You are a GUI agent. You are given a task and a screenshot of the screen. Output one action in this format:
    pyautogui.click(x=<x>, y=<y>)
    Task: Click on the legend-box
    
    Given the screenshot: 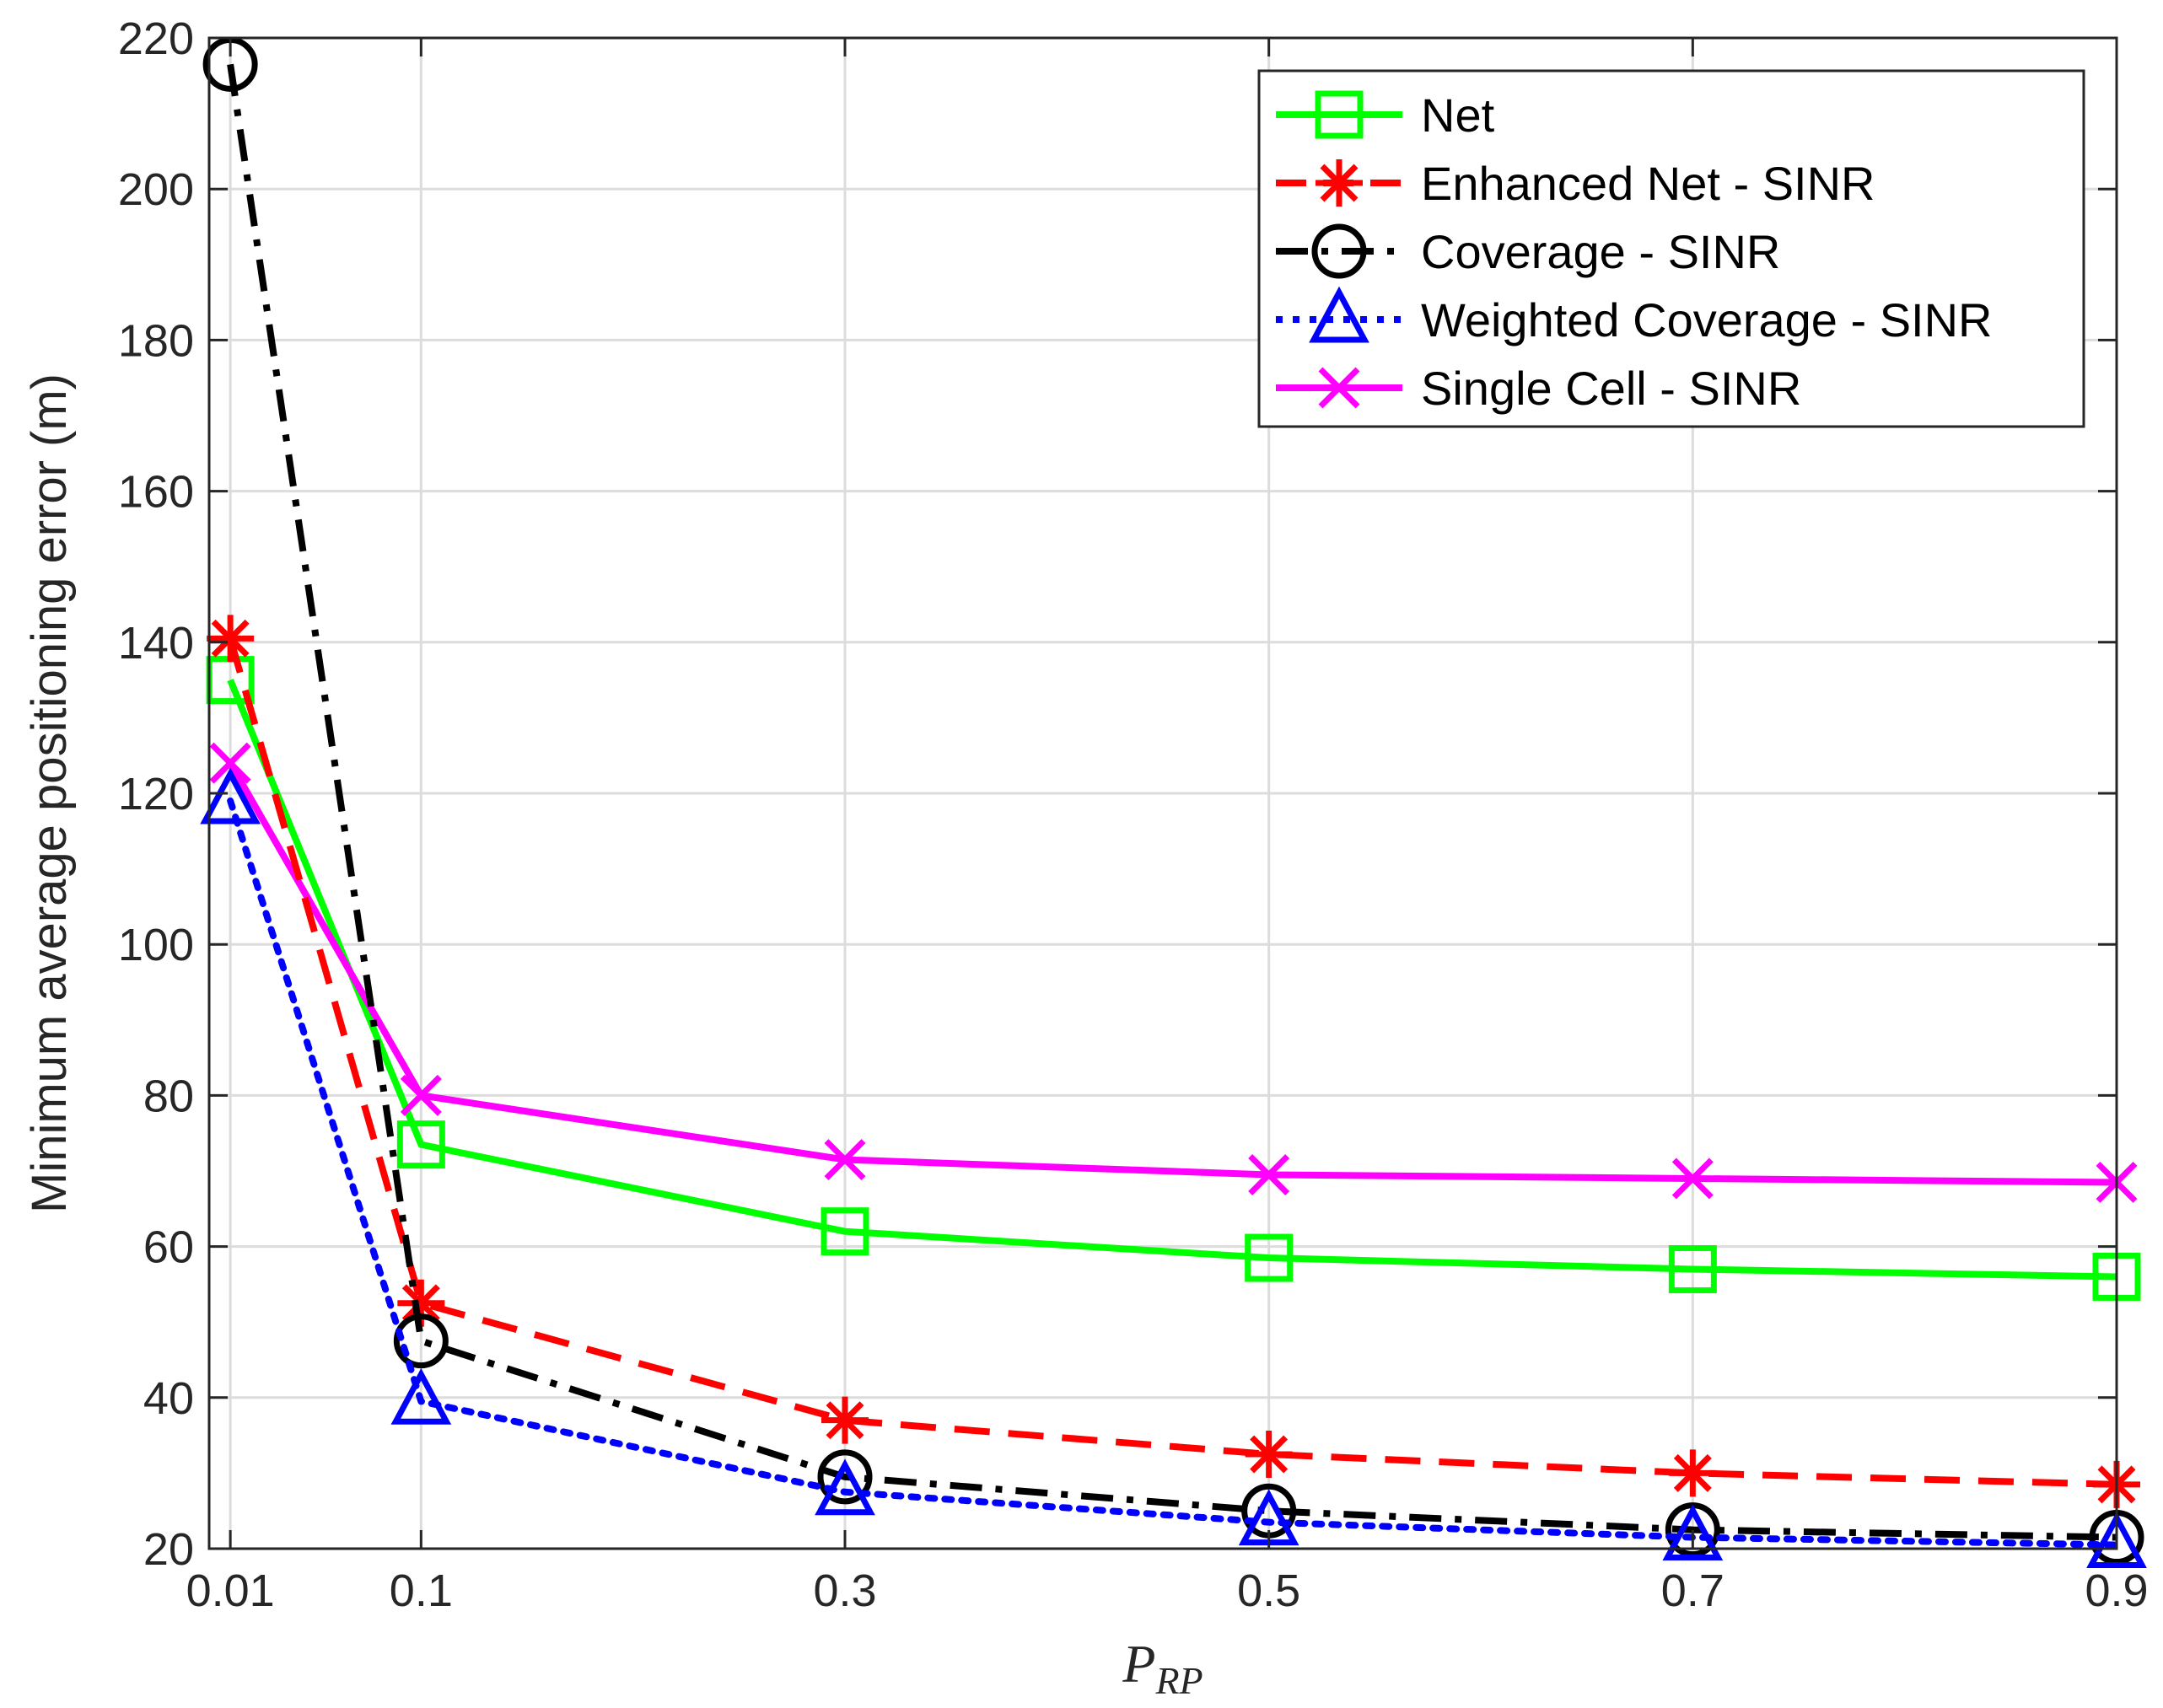 What is the action you would take?
    pyautogui.click(x=1671, y=249)
    